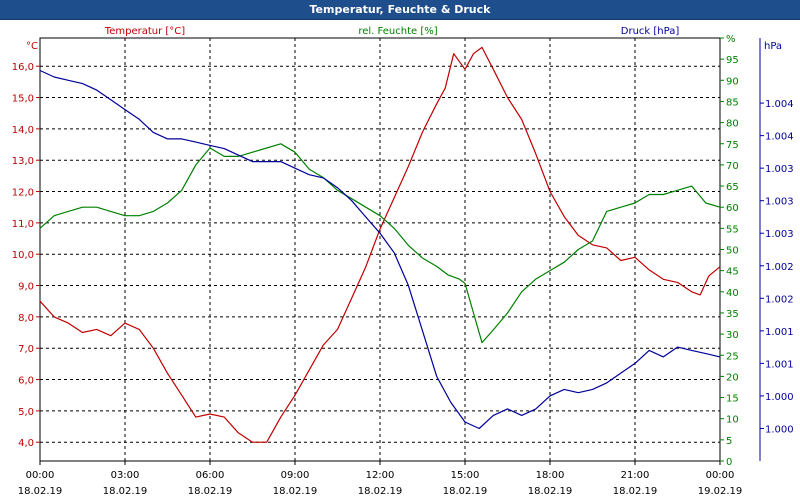 The image size is (800, 500). I want to click on y-right1-tick-label: 55, so click(732, 229).